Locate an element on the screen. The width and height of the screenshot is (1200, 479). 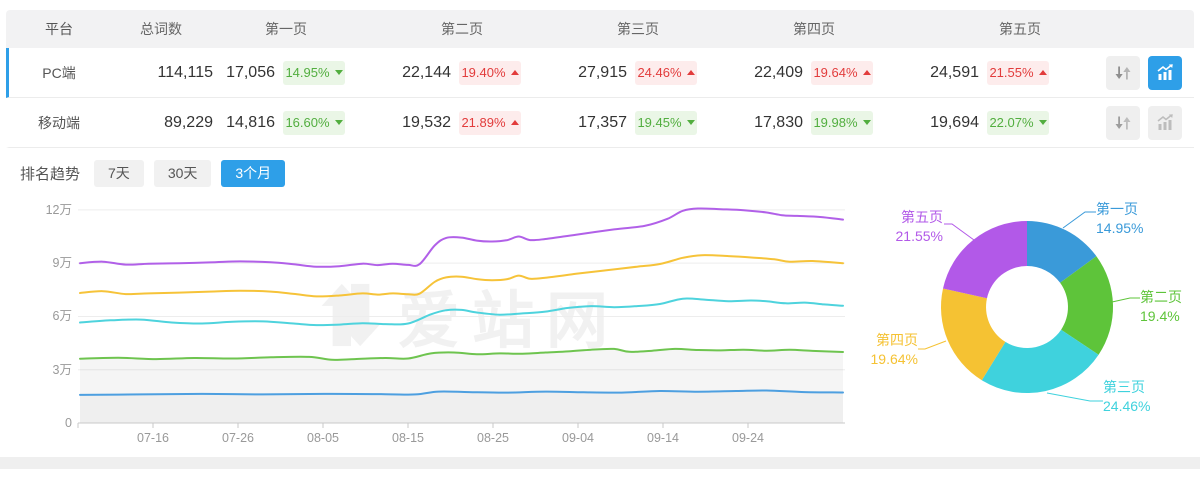
pct-text: 19.40% is located at coordinates (483, 72).